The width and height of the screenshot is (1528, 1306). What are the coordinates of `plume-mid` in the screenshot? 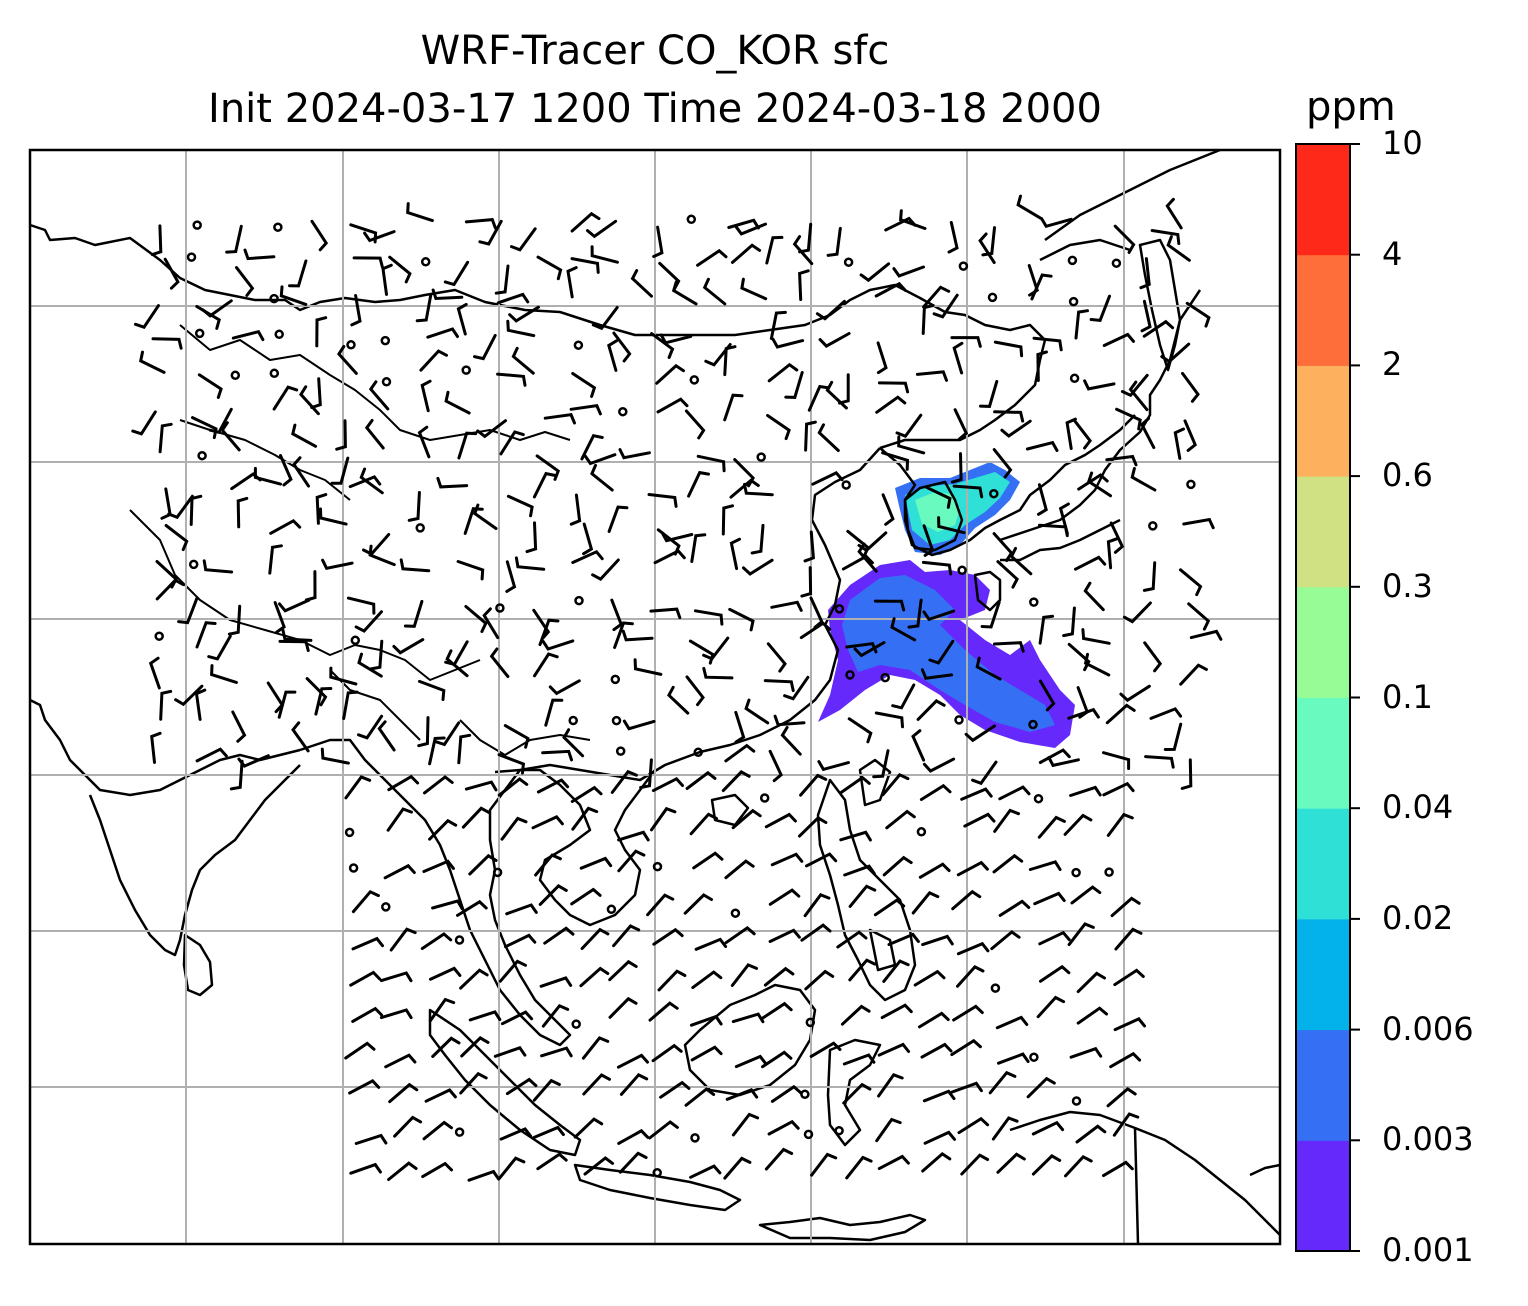 It's located at (948, 653).